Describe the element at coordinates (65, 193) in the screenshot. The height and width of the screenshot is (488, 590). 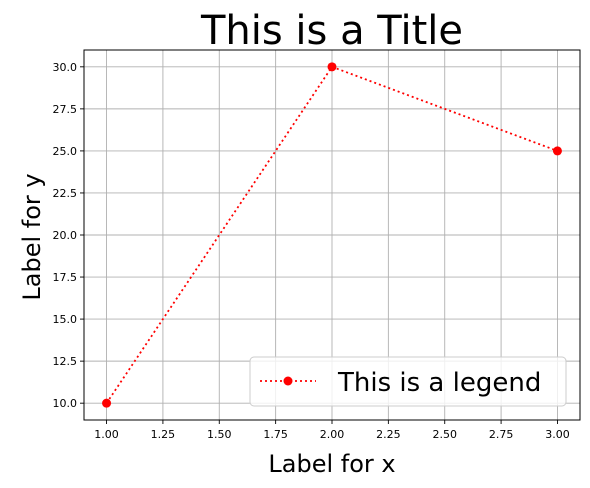
I see `y-tick-label: 22.5` at that location.